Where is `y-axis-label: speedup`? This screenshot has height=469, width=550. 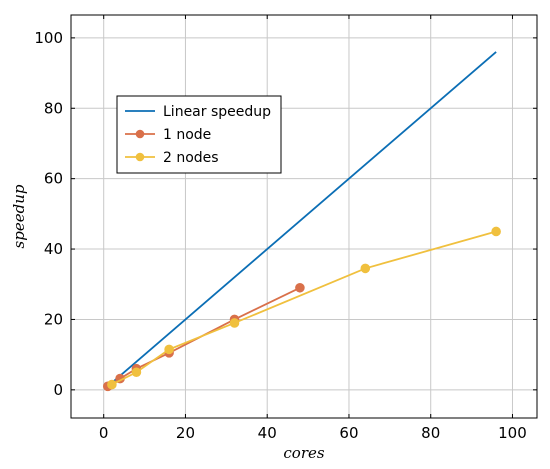 y-axis-label: speedup is located at coordinates (19, 216).